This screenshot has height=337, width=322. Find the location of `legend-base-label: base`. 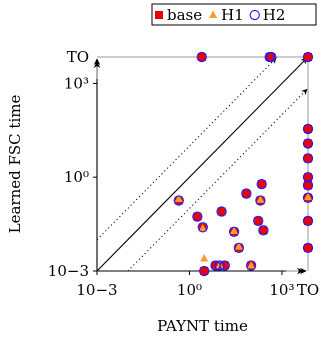

legend-base-label: base is located at coordinates (184, 15).